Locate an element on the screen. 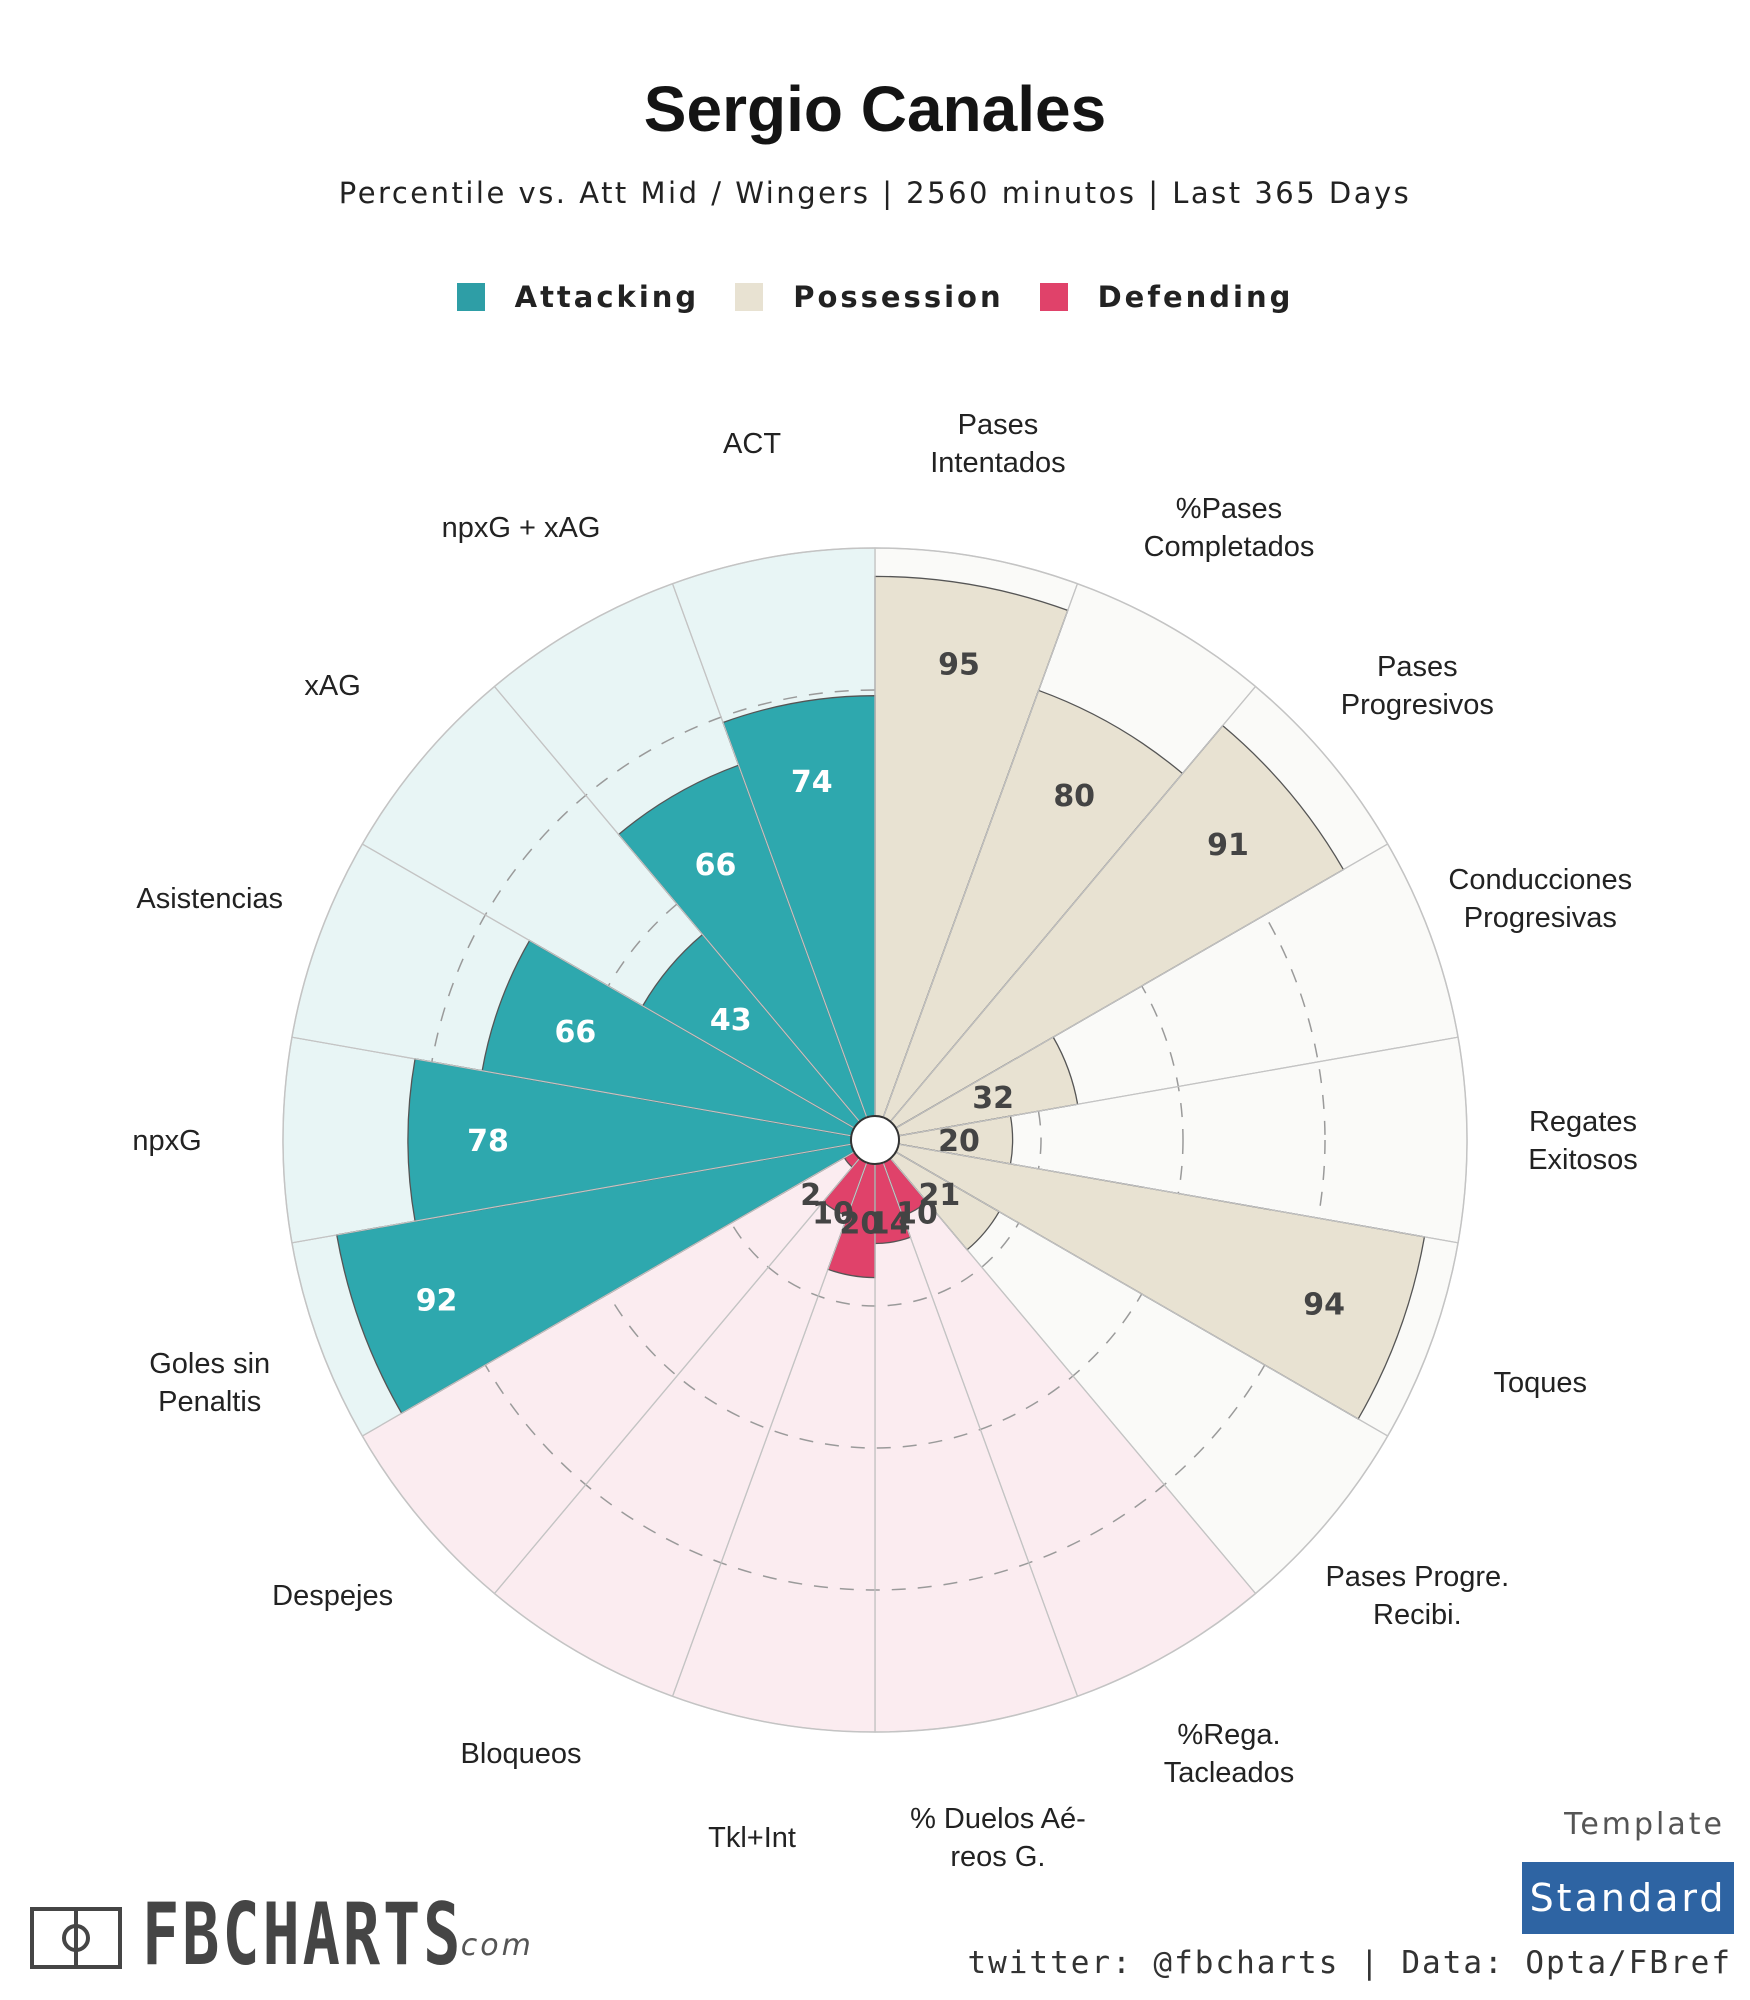 The image size is (1750, 2000). value-label: 14 is located at coordinates (890, 1224).